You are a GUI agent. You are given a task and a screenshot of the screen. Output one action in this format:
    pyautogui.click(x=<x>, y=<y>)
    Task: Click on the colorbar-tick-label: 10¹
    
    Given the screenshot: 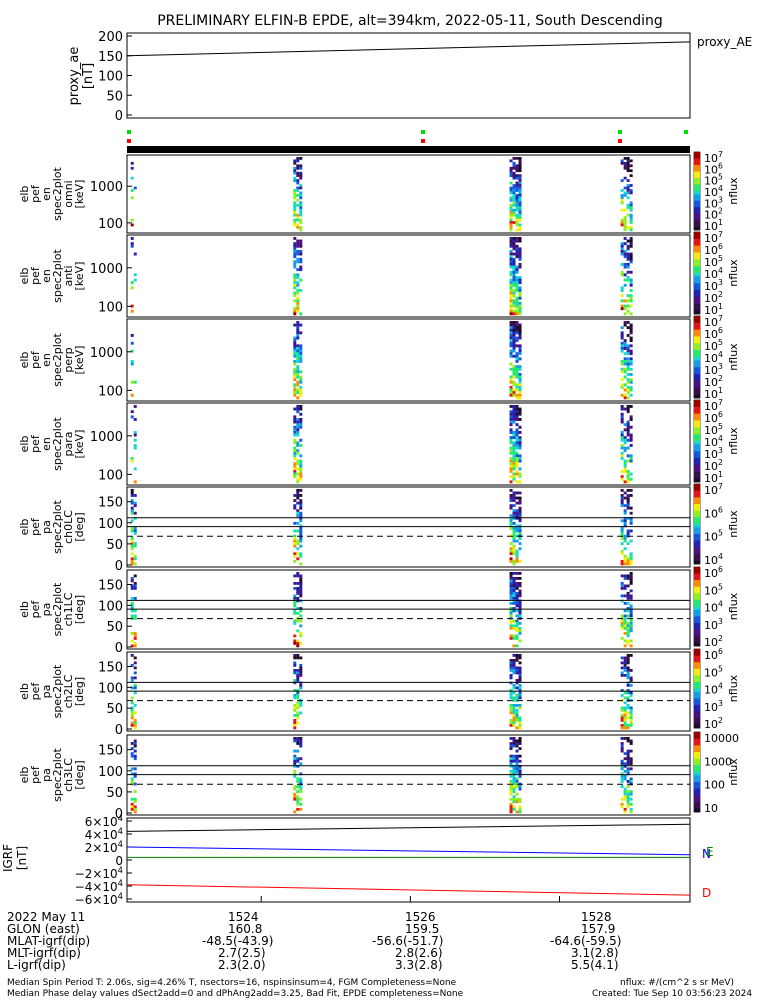 What is the action you would take?
    pyautogui.click(x=713, y=309)
    